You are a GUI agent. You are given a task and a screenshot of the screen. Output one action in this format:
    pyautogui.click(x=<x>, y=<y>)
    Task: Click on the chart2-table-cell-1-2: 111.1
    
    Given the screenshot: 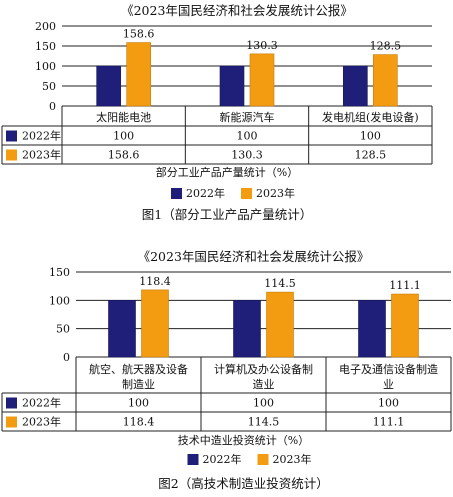 What is the action you would take?
    pyautogui.click(x=389, y=422)
    